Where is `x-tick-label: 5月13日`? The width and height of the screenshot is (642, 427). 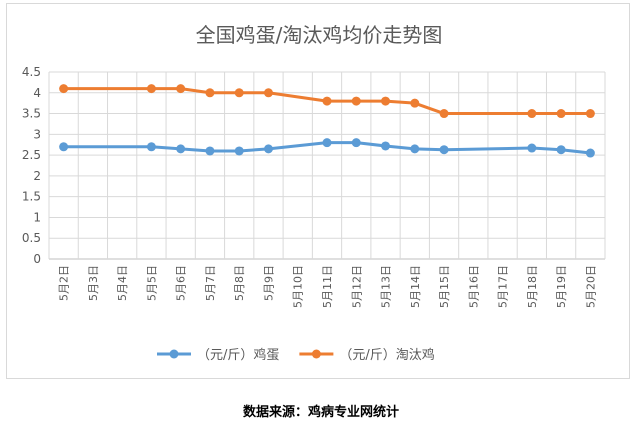
x-tick-label: 5月13日 is located at coordinates (386, 286).